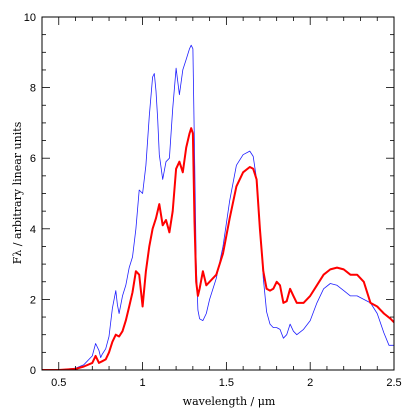  What do you see at coordinates (33, 89) in the screenshot?
I see `y-tick-label: 8` at bounding box center [33, 89].